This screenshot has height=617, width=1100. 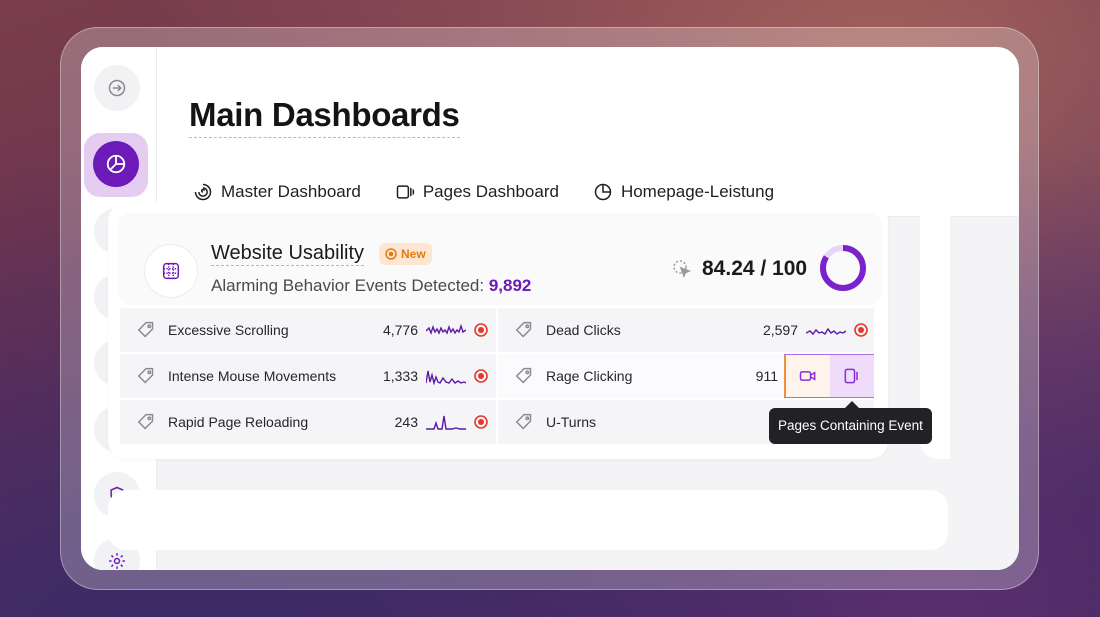 What do you see at coordinates (400, 376) in the screenshot?
I see `event-value: 1,333` at bounding box center [400, 376].